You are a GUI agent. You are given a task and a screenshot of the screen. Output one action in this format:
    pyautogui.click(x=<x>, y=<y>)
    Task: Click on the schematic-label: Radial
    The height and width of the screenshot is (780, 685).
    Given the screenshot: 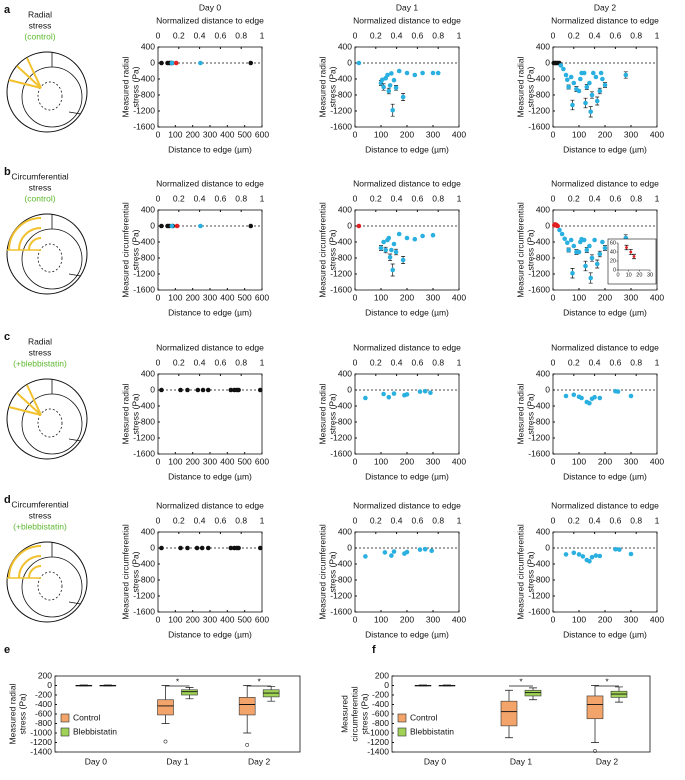 What is the action you would take?
    pyautogui.click(x=40, y=341)
    